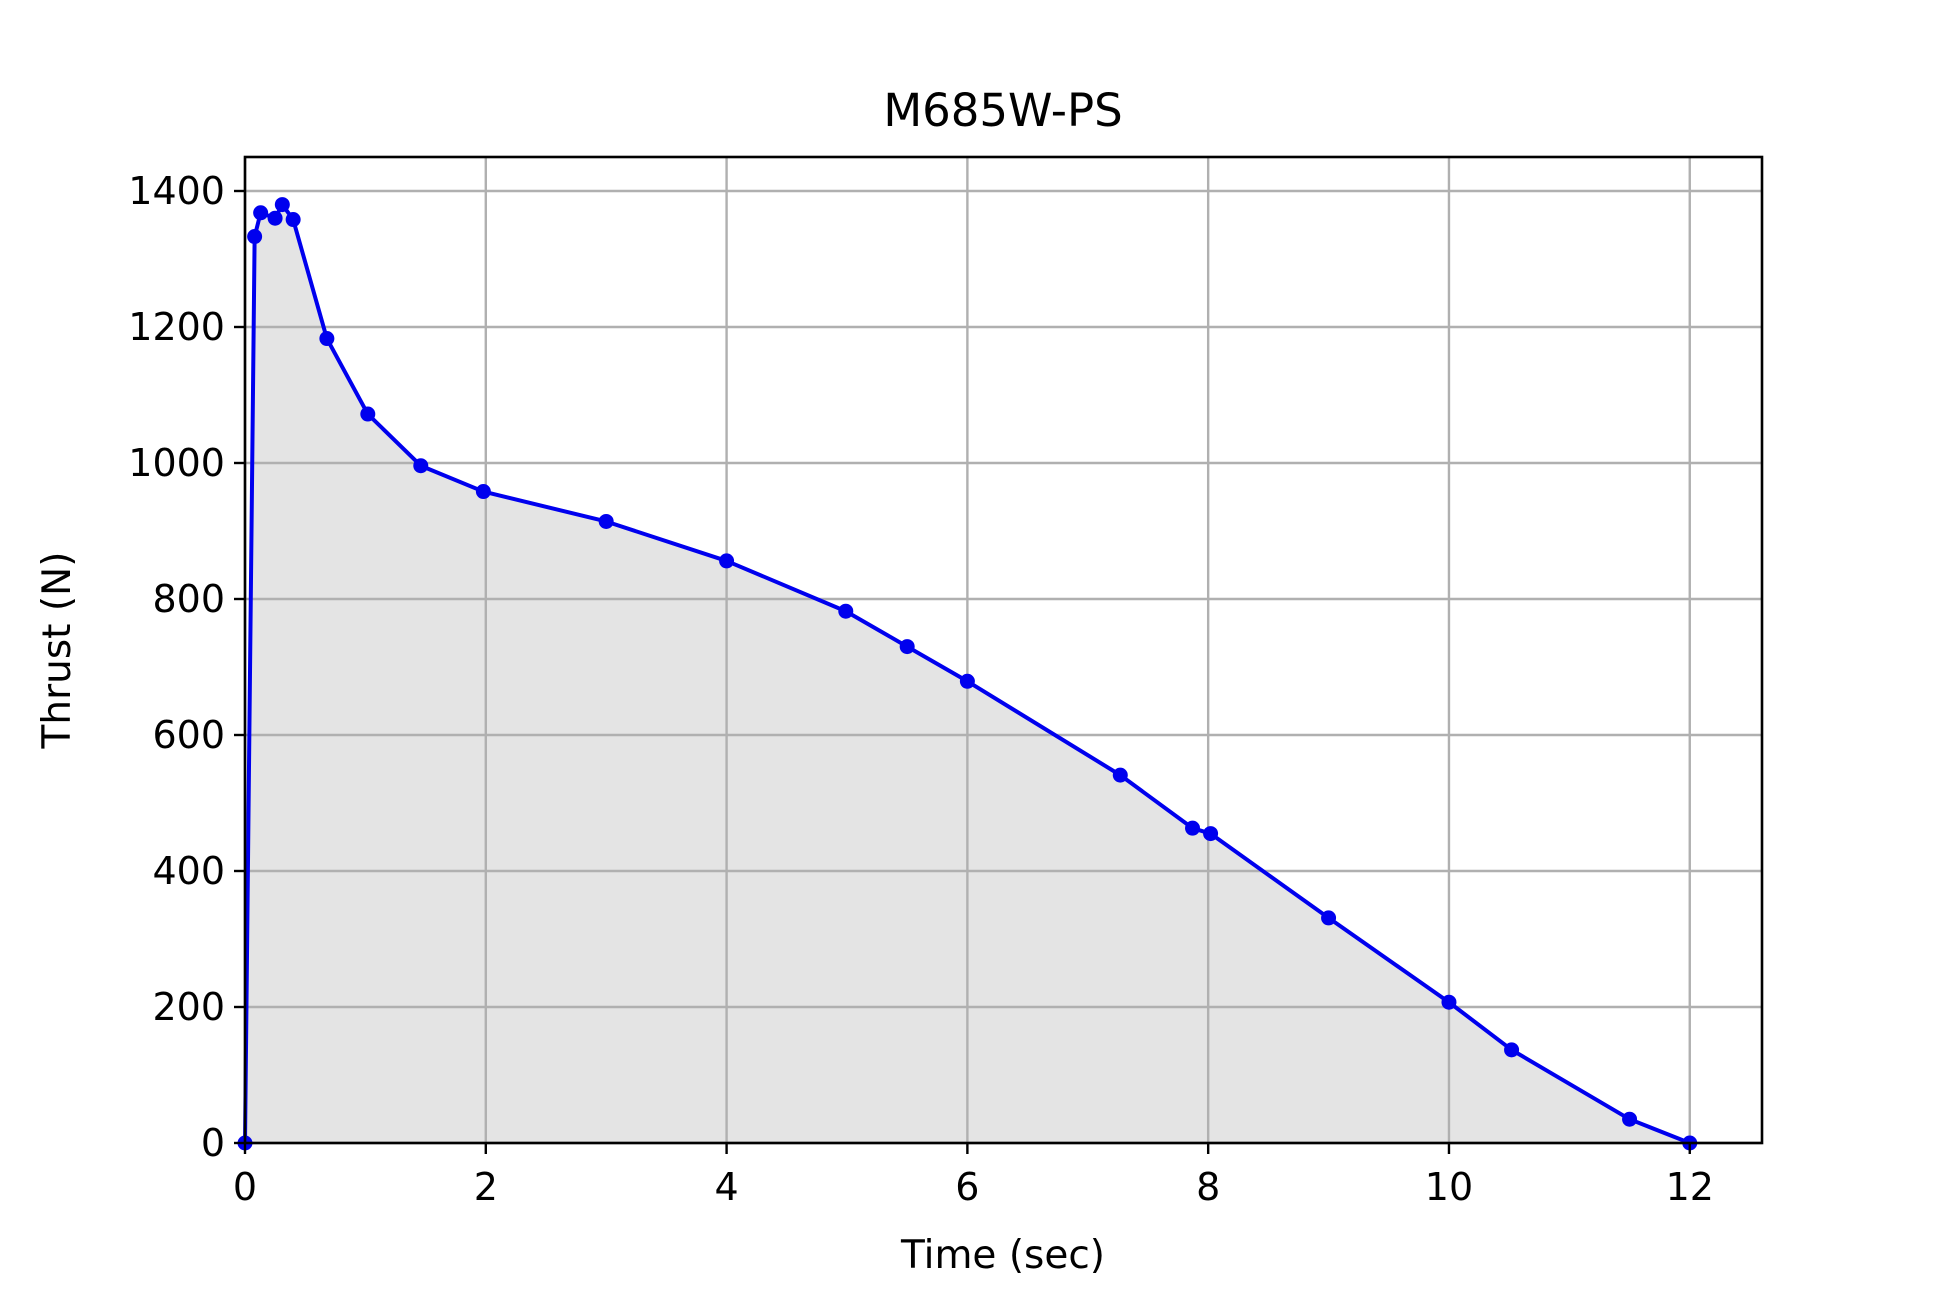 Image resolution: width=1946 pixels, height=1302 pixels. Describe the element at coordinates (967, 1187) in the screenshot. I see `x-tick-label: 6` at that location.